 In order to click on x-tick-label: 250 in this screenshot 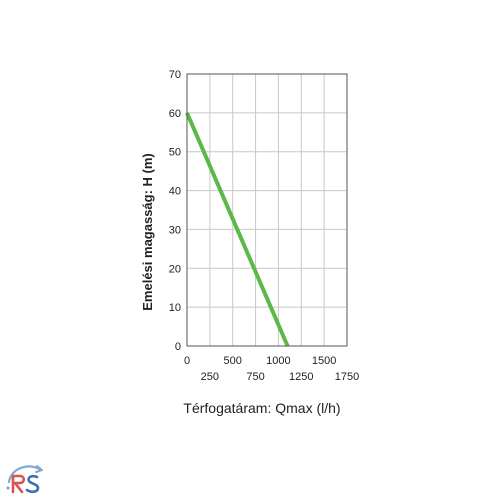, I will do `click(210, 377)`.